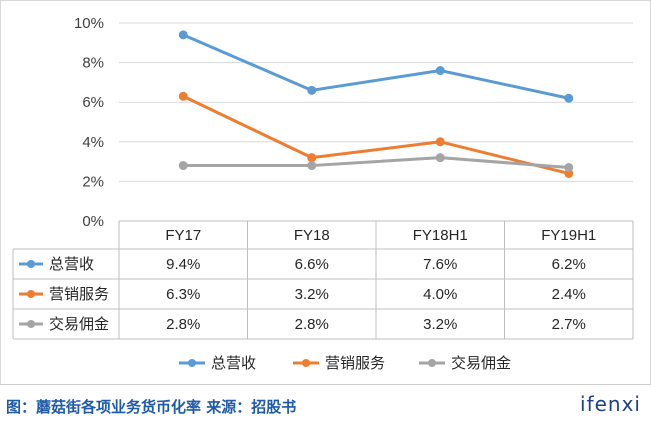 This screenshot has height=422, width=651. I want to click on table-row-series-name: 总营收, so click(71, 264).